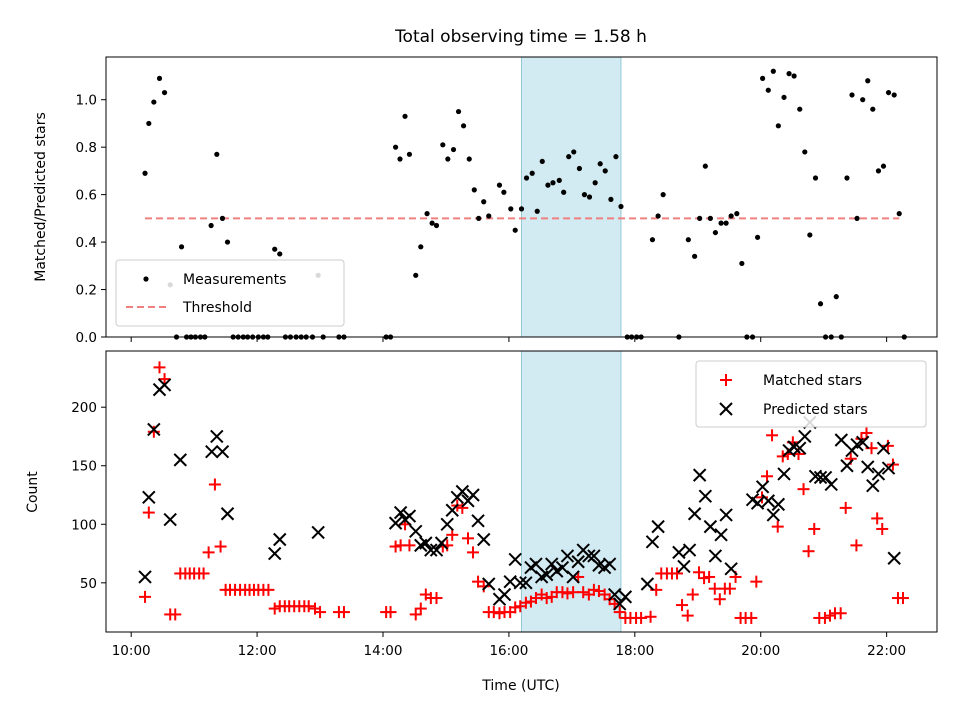  What do you see at coordinates (86, 291) in the screenshot?
I see `ratio-y-tick-label: 0.2` at bounding box center [86, 291].